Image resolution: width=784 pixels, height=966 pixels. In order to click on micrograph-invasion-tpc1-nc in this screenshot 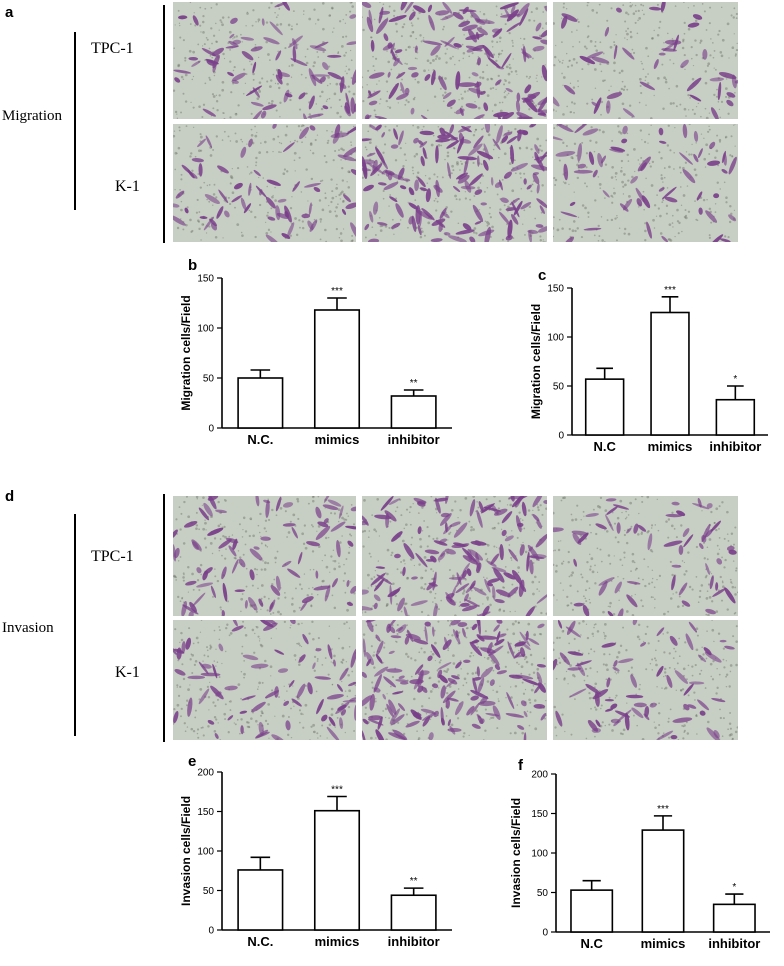, I will do `click(264, 556)`.